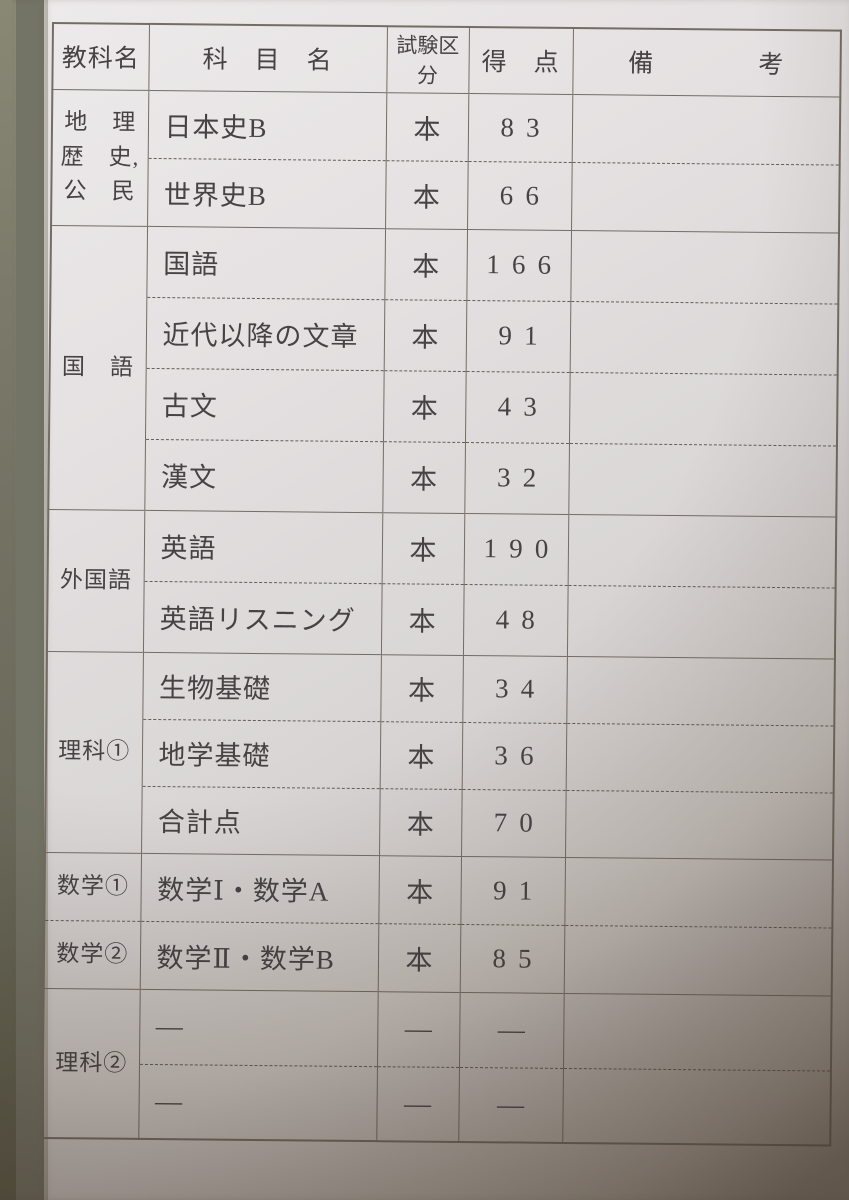 The image size is (849, 1200). Describe the element at coordinates (94, 751) in the screenshot. I see `category-cell: 理科①` at that location.